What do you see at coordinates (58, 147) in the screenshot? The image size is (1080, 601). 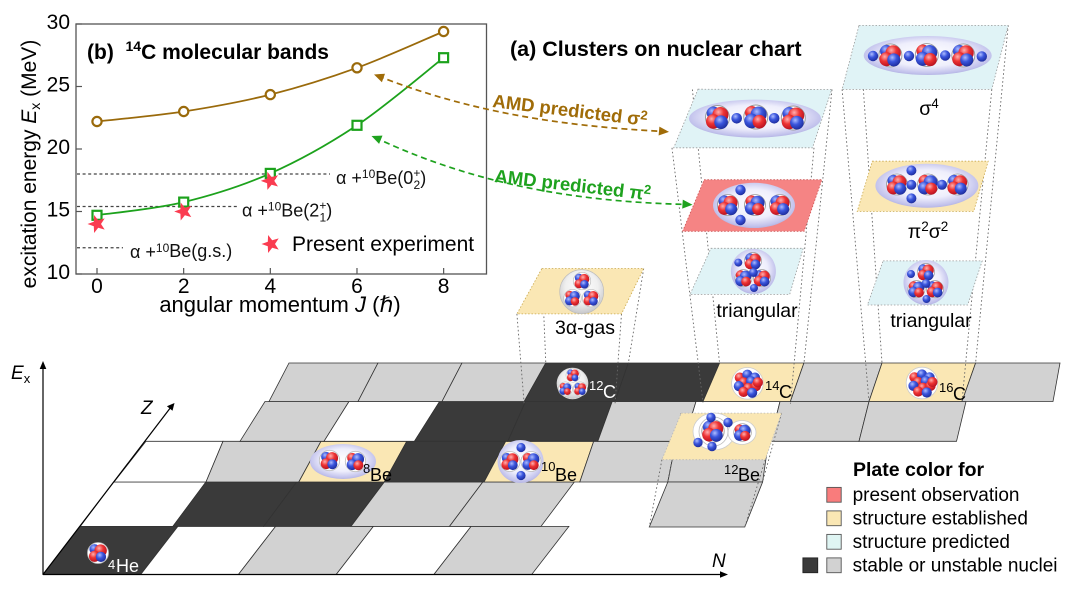 I see `svg-text: 20` at bounding box center [58, 147].